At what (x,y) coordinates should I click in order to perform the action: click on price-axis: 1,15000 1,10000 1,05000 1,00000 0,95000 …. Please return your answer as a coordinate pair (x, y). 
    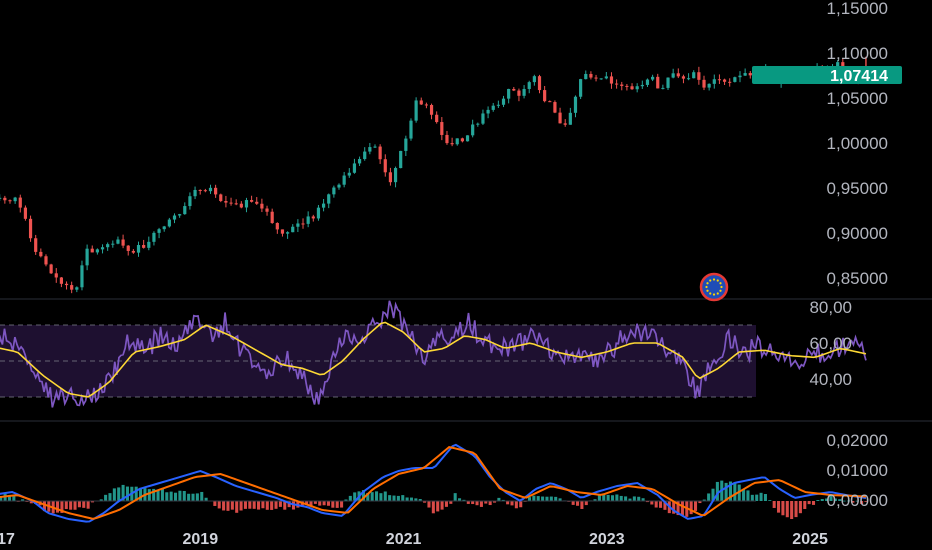
    Looking at the image, I should click on (857, 144).